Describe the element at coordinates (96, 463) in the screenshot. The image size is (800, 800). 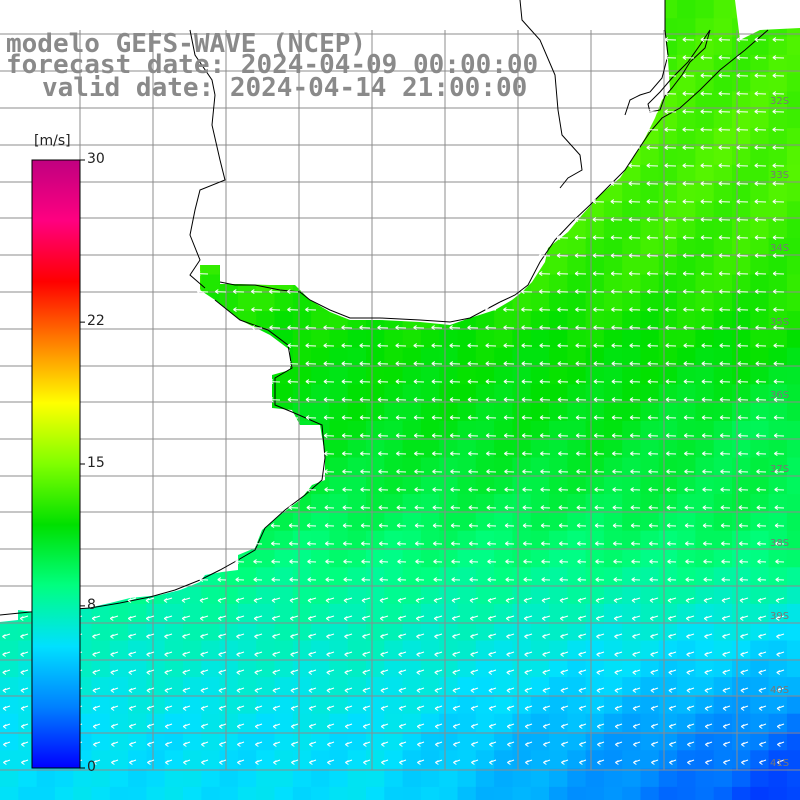
I see `colorbar-tick-label: 15` at that location.